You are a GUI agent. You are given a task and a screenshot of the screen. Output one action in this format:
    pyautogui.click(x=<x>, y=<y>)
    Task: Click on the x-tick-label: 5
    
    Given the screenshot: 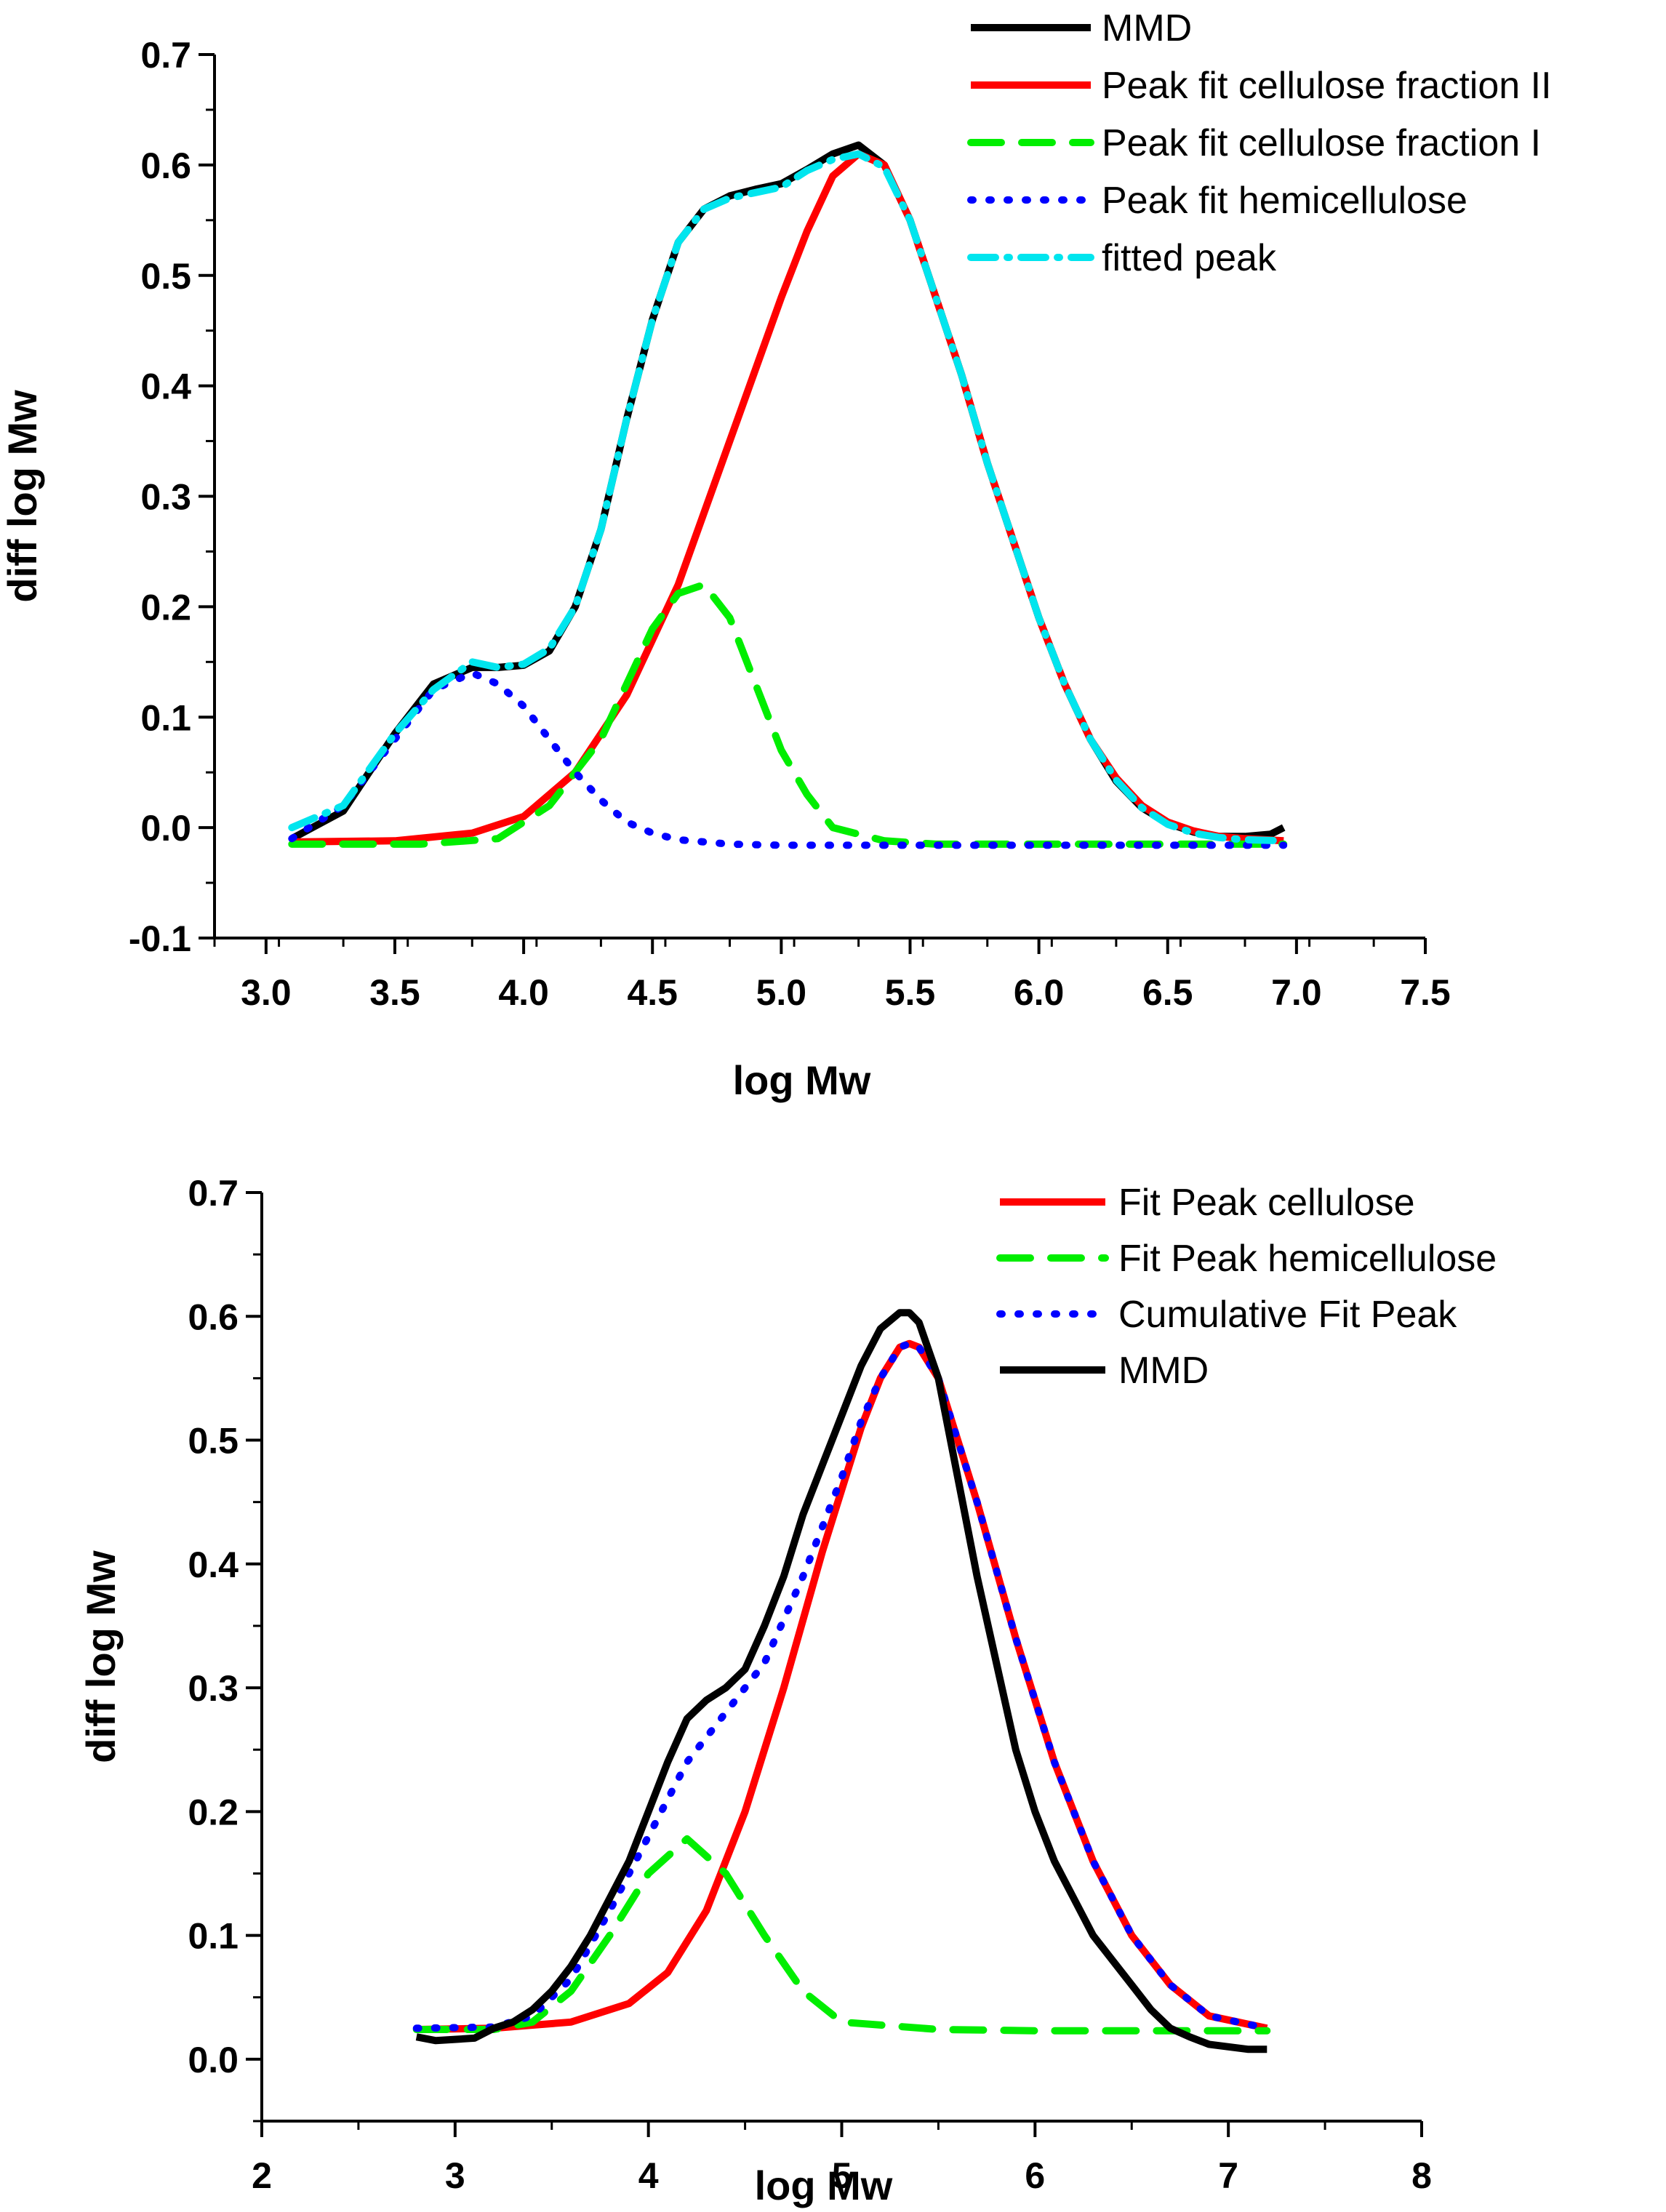 What is the action you would take?
    pyautogui.click(x=842, y=2175)
    